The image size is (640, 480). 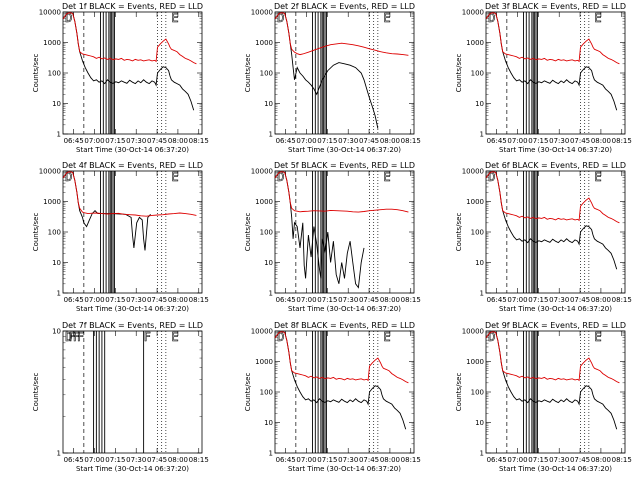 I want to click on panel-title: Det 2f BLACK = Events, RED = LLD, so click(x=344, y=6).